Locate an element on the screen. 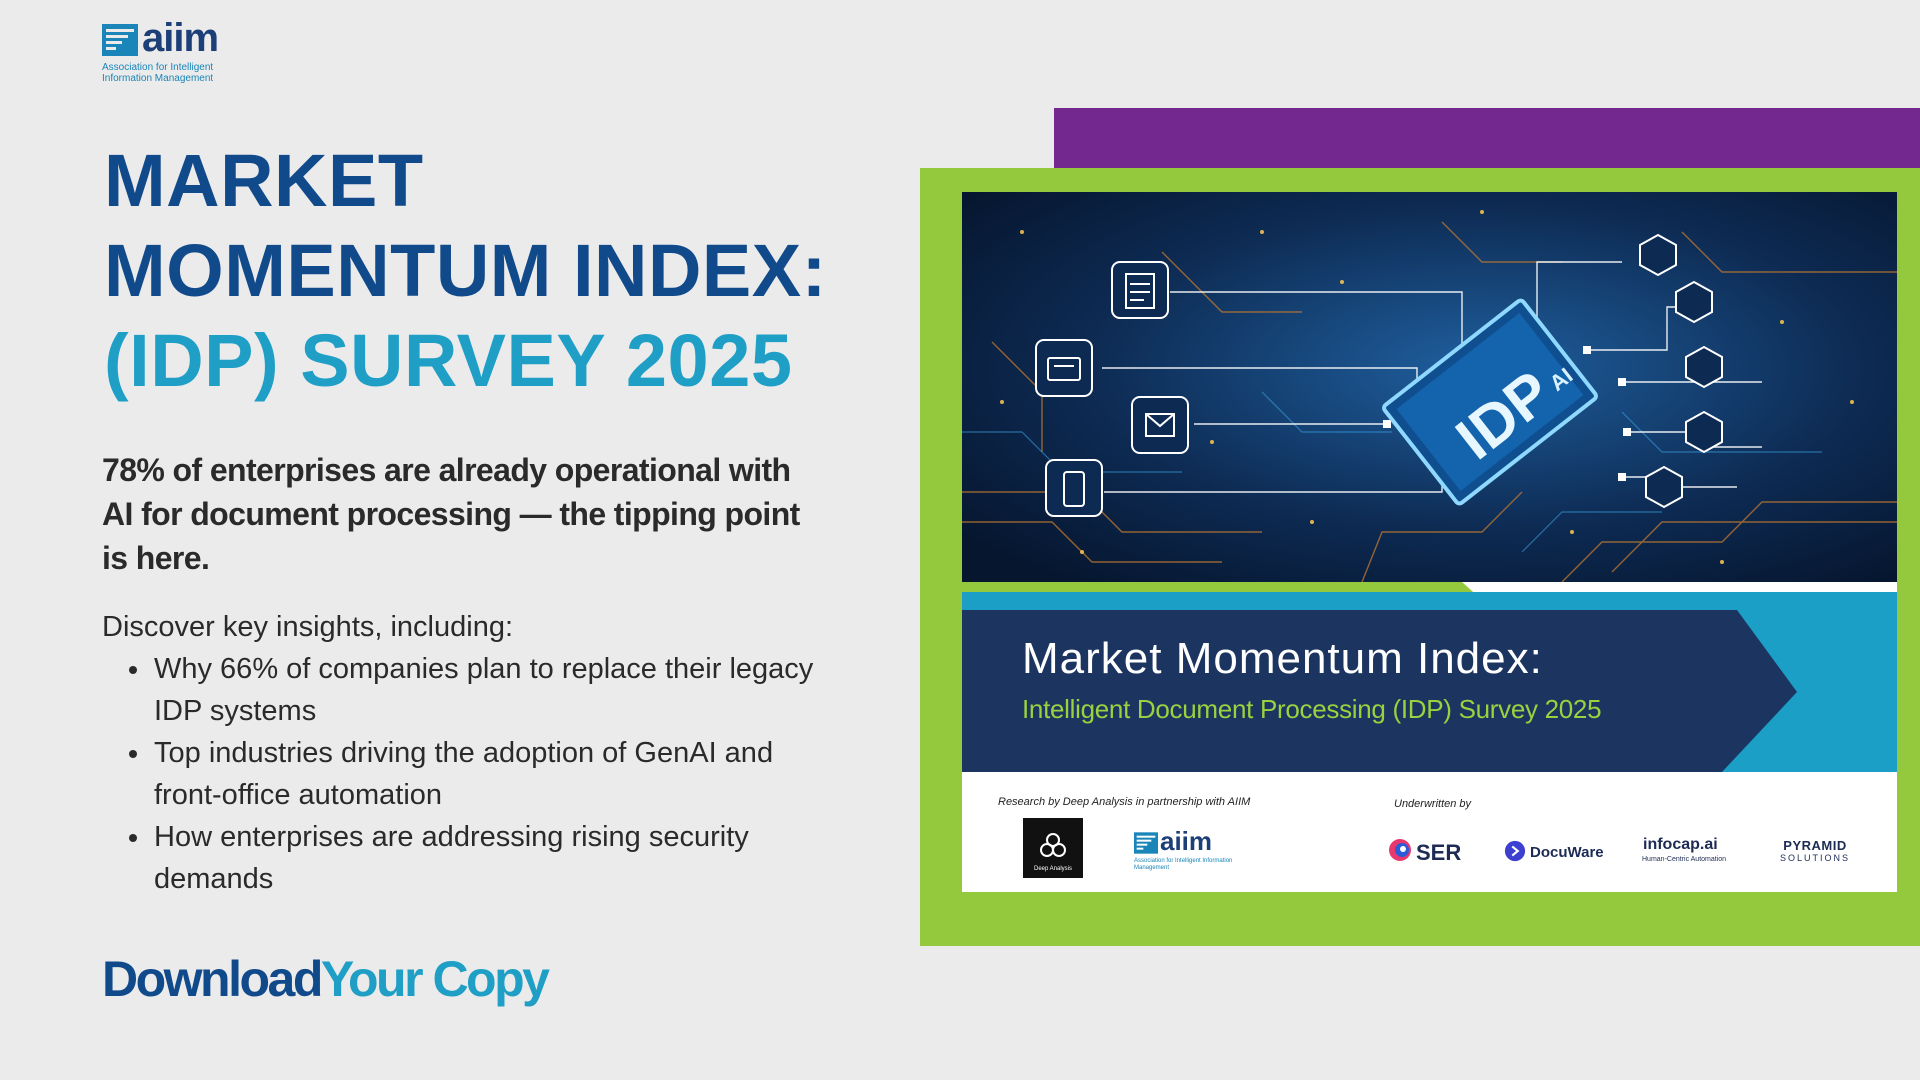  deep-analysis-logo: Deep Analysis is located at coordinates (1053, 848).